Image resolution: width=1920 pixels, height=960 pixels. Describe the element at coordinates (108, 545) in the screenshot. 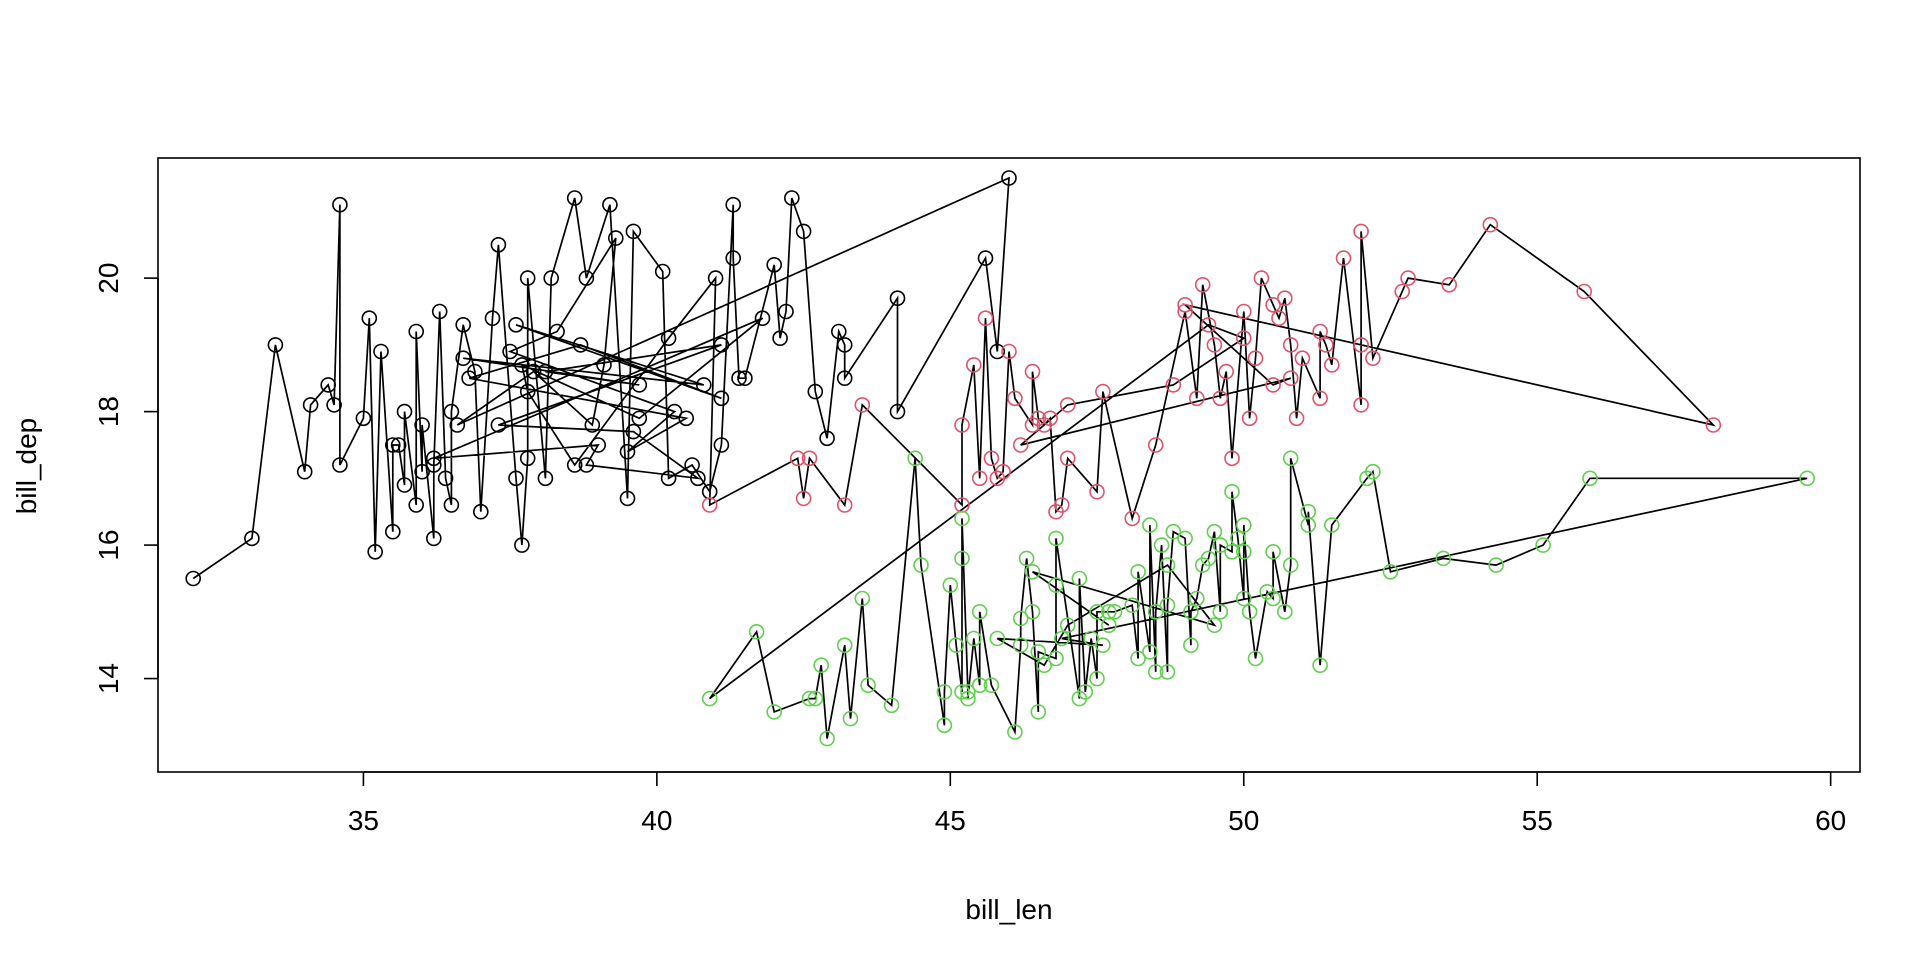

I see `y-tick-label: 16` at that location.